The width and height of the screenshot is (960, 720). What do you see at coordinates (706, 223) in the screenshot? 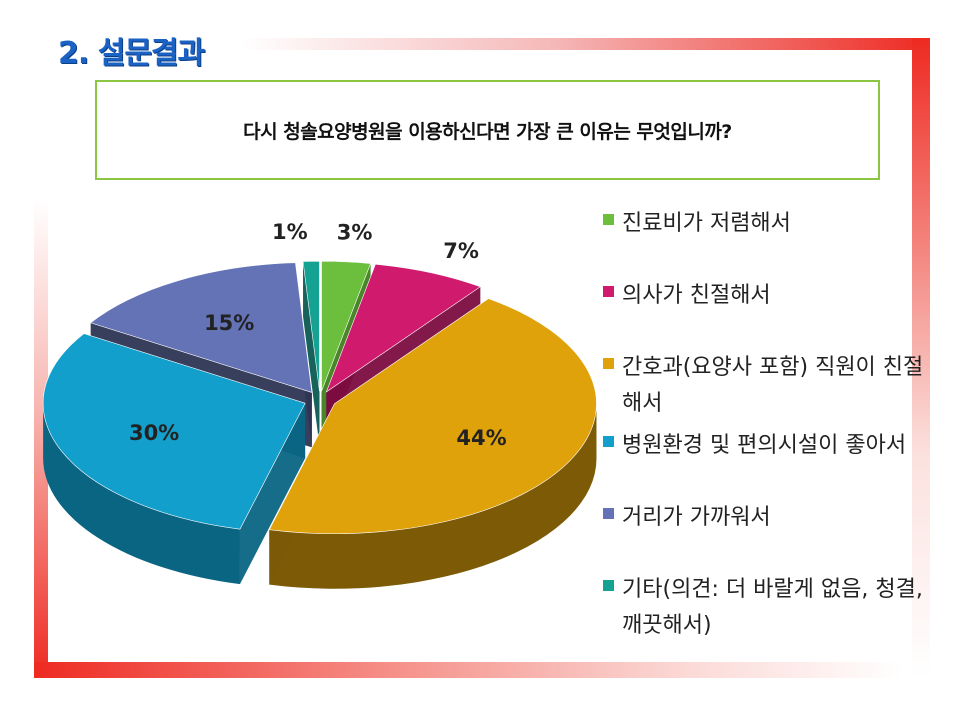
I see `legend-label-cost: 진료비가 저렴해서` at bounding box center [706, 223].